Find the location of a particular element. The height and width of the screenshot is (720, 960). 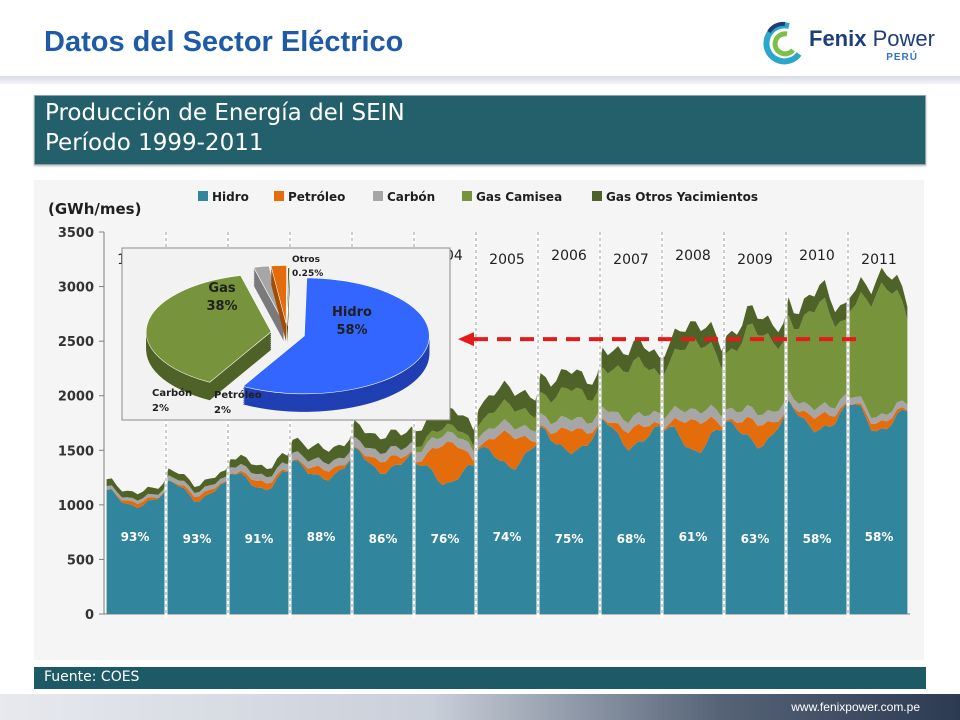

year-label: 2007 is located at coordinates (631, 260).